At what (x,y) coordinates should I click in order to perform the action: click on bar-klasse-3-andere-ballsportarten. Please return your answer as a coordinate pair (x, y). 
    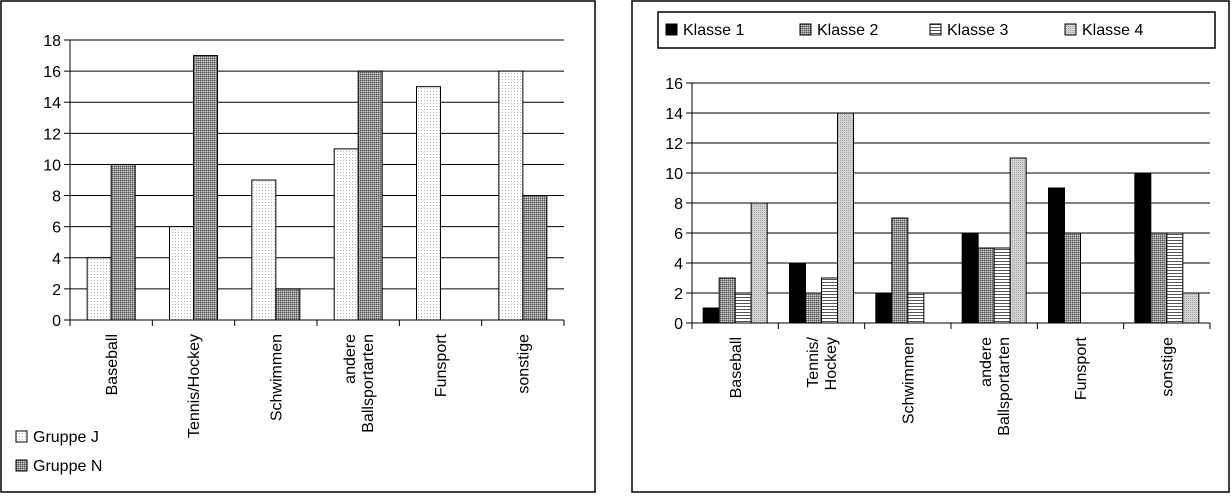
    Looking at the image, I should click on (1002, 285).